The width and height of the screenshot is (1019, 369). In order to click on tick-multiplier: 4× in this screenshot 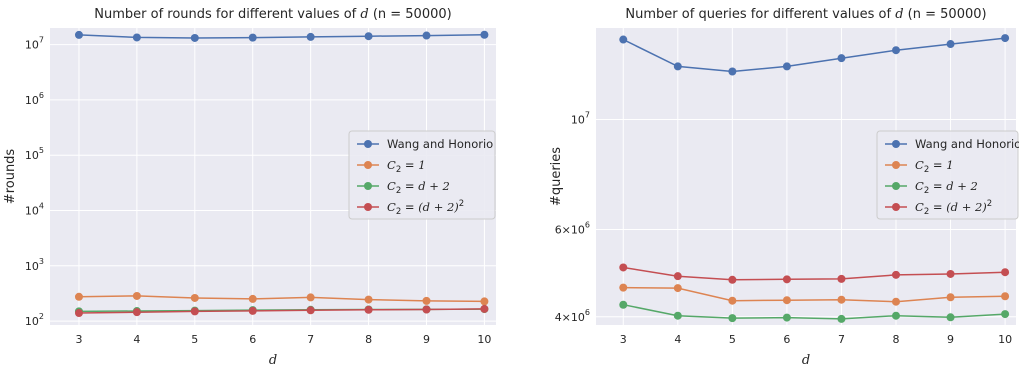, I will do `click(563, 317)`.